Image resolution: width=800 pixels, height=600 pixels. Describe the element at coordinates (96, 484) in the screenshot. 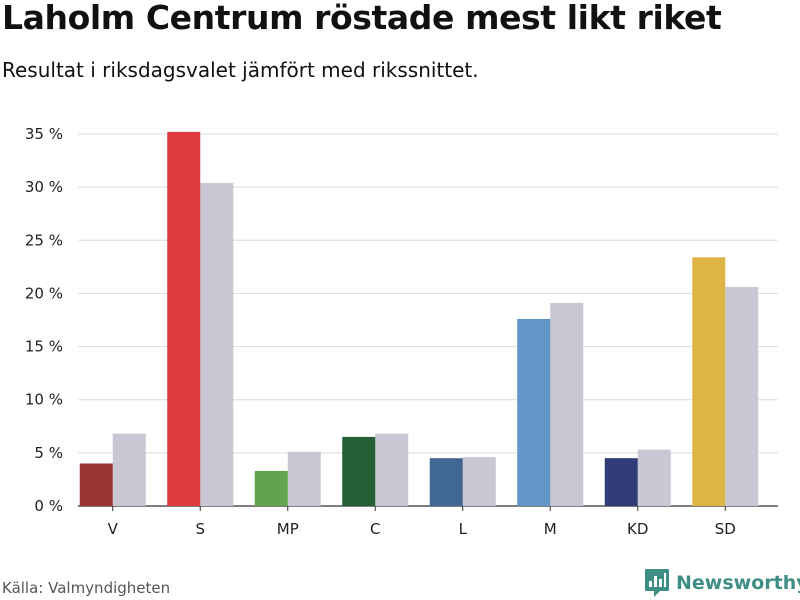

I see `bar-local-v` at that location.